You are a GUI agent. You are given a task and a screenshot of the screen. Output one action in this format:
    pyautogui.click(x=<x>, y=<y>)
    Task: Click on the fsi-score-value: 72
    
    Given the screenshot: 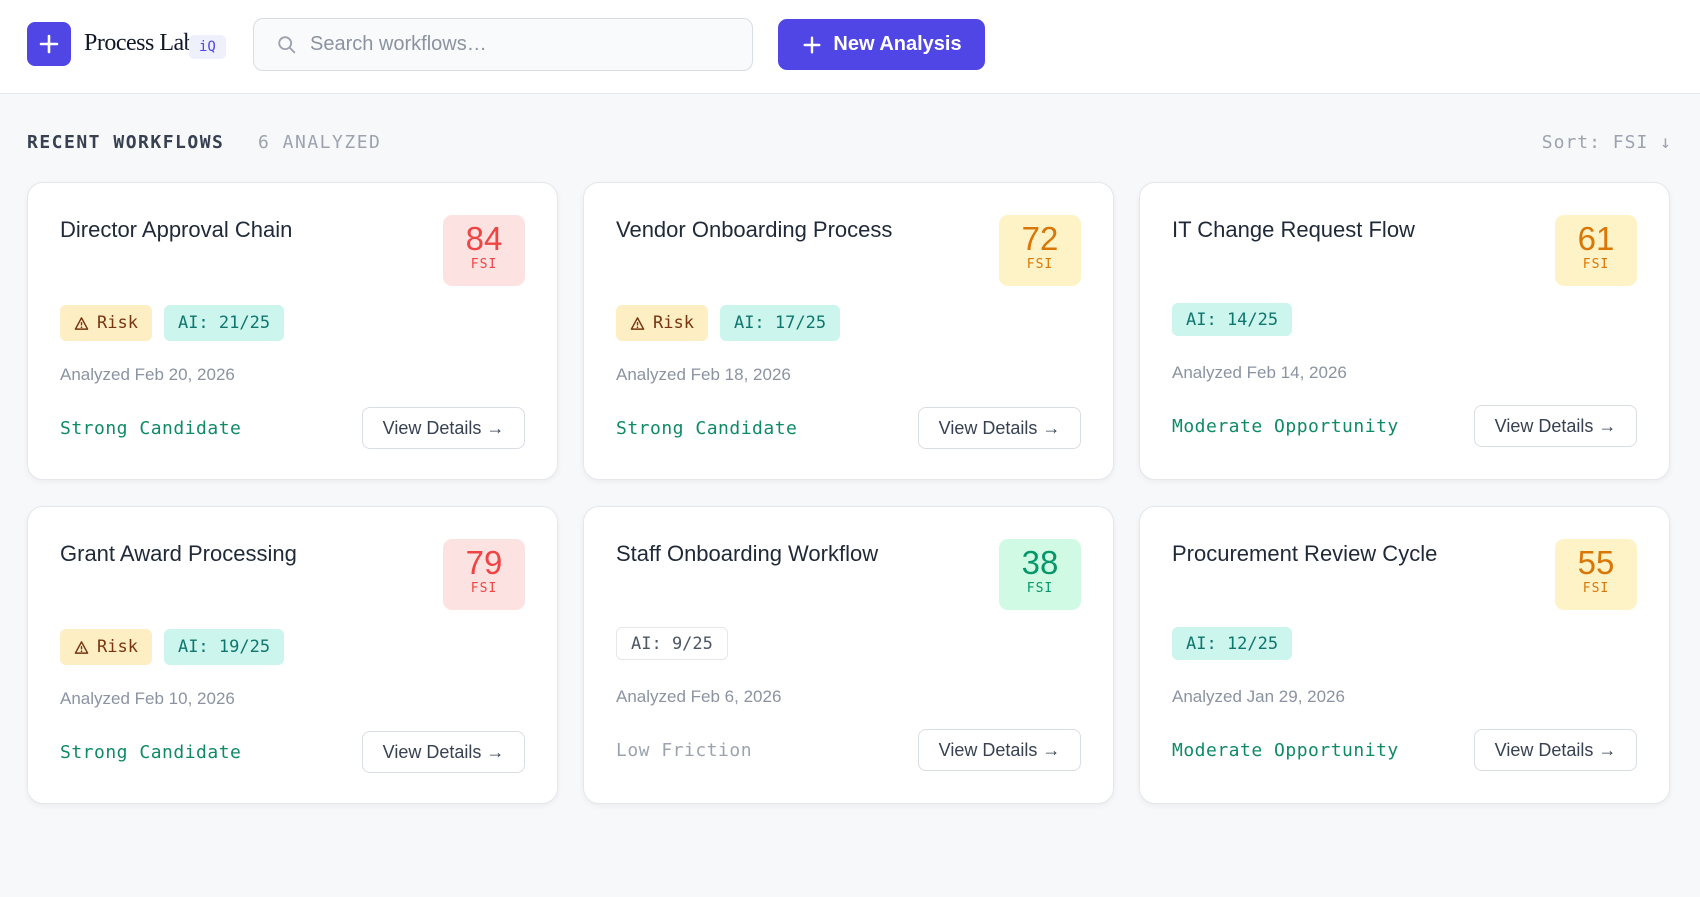 What is the action you would take?
    pyautogui.click(x=1040, y=238)
    